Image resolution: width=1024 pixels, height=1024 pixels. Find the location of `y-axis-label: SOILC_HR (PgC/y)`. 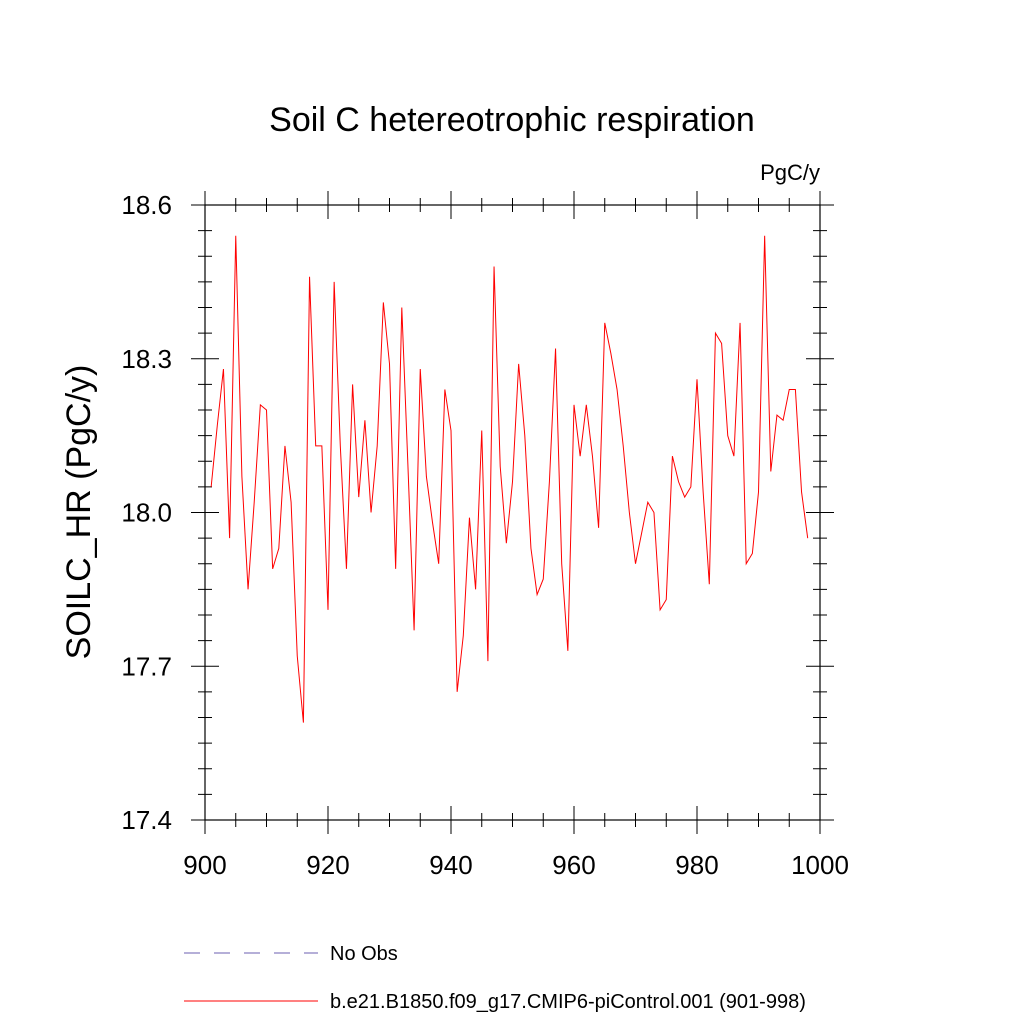

y-axis-label: SOILC_HR (PgC/y) is located at coordinates (79, 512).